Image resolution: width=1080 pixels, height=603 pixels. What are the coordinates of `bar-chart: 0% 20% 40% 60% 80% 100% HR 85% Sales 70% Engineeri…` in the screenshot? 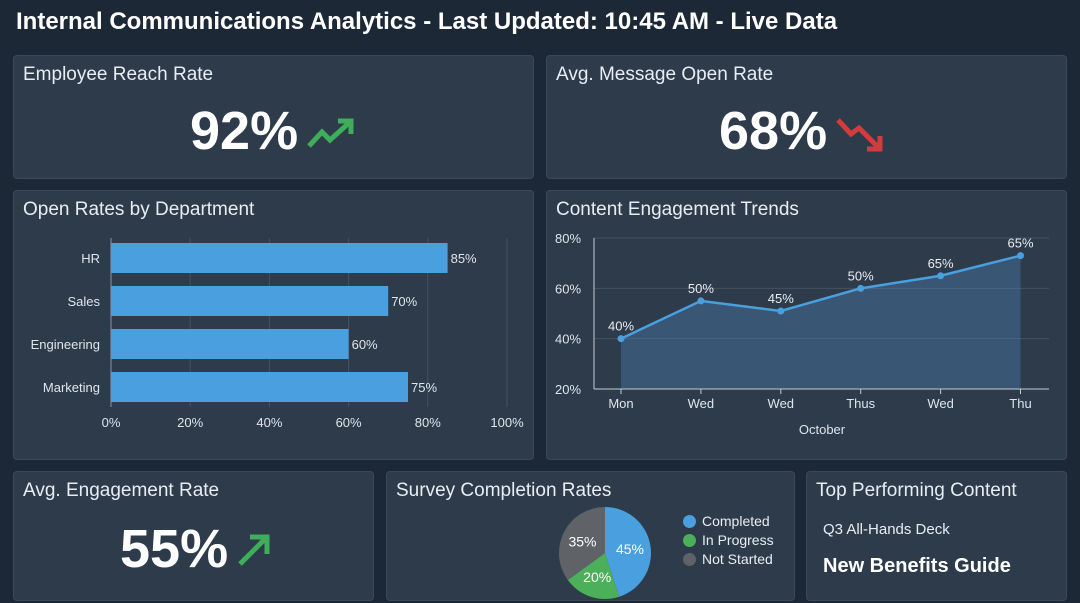 It's located at (277, 334).